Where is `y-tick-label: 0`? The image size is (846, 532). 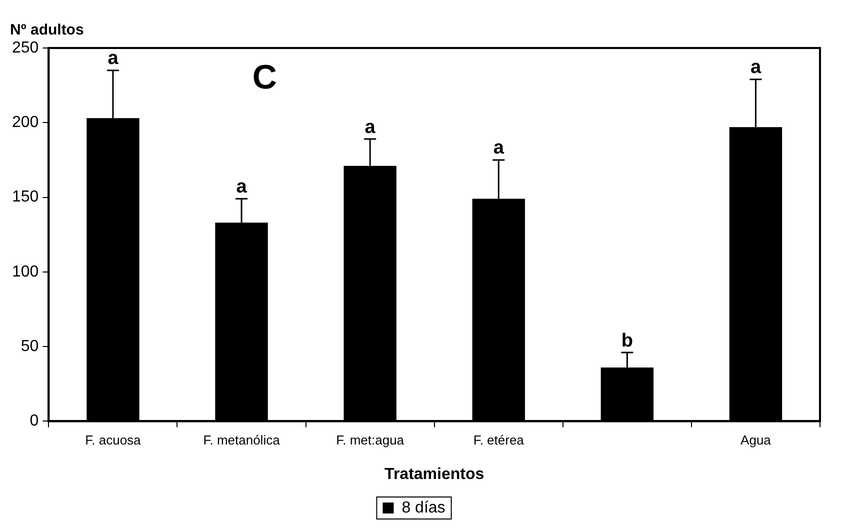 y-tick-label: 0 is located at coordinates (34, 421).